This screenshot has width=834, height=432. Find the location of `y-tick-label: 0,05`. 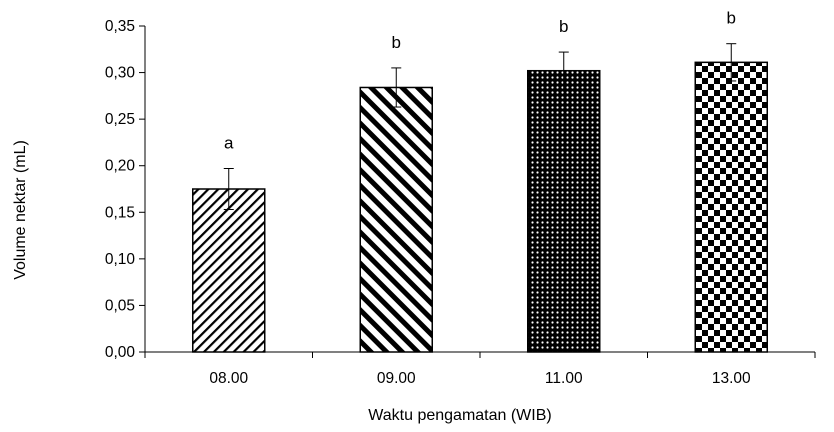

y-tick-label: 0,05 is located at coordinates (120, 305).